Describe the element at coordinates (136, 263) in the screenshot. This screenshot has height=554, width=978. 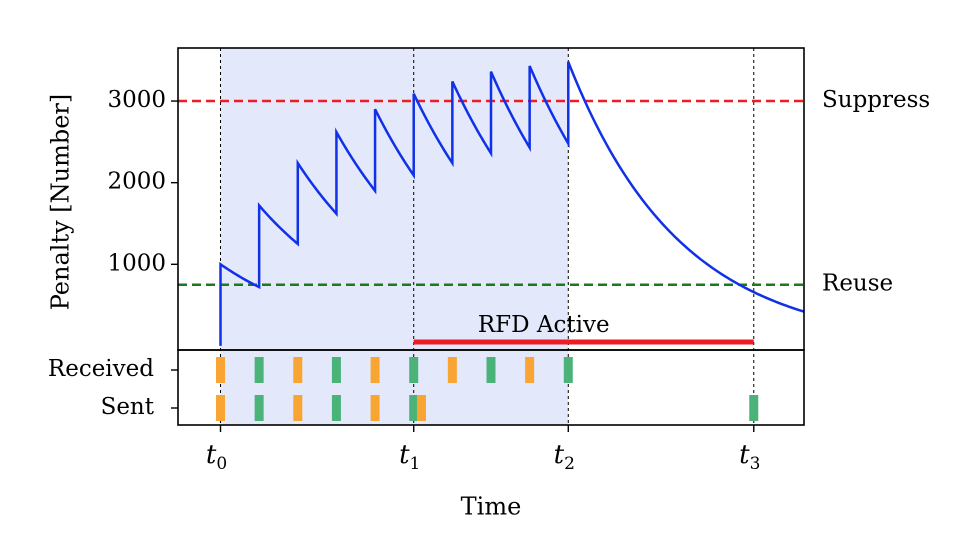
I see `y-tick-label-1000: 1000` at that location.